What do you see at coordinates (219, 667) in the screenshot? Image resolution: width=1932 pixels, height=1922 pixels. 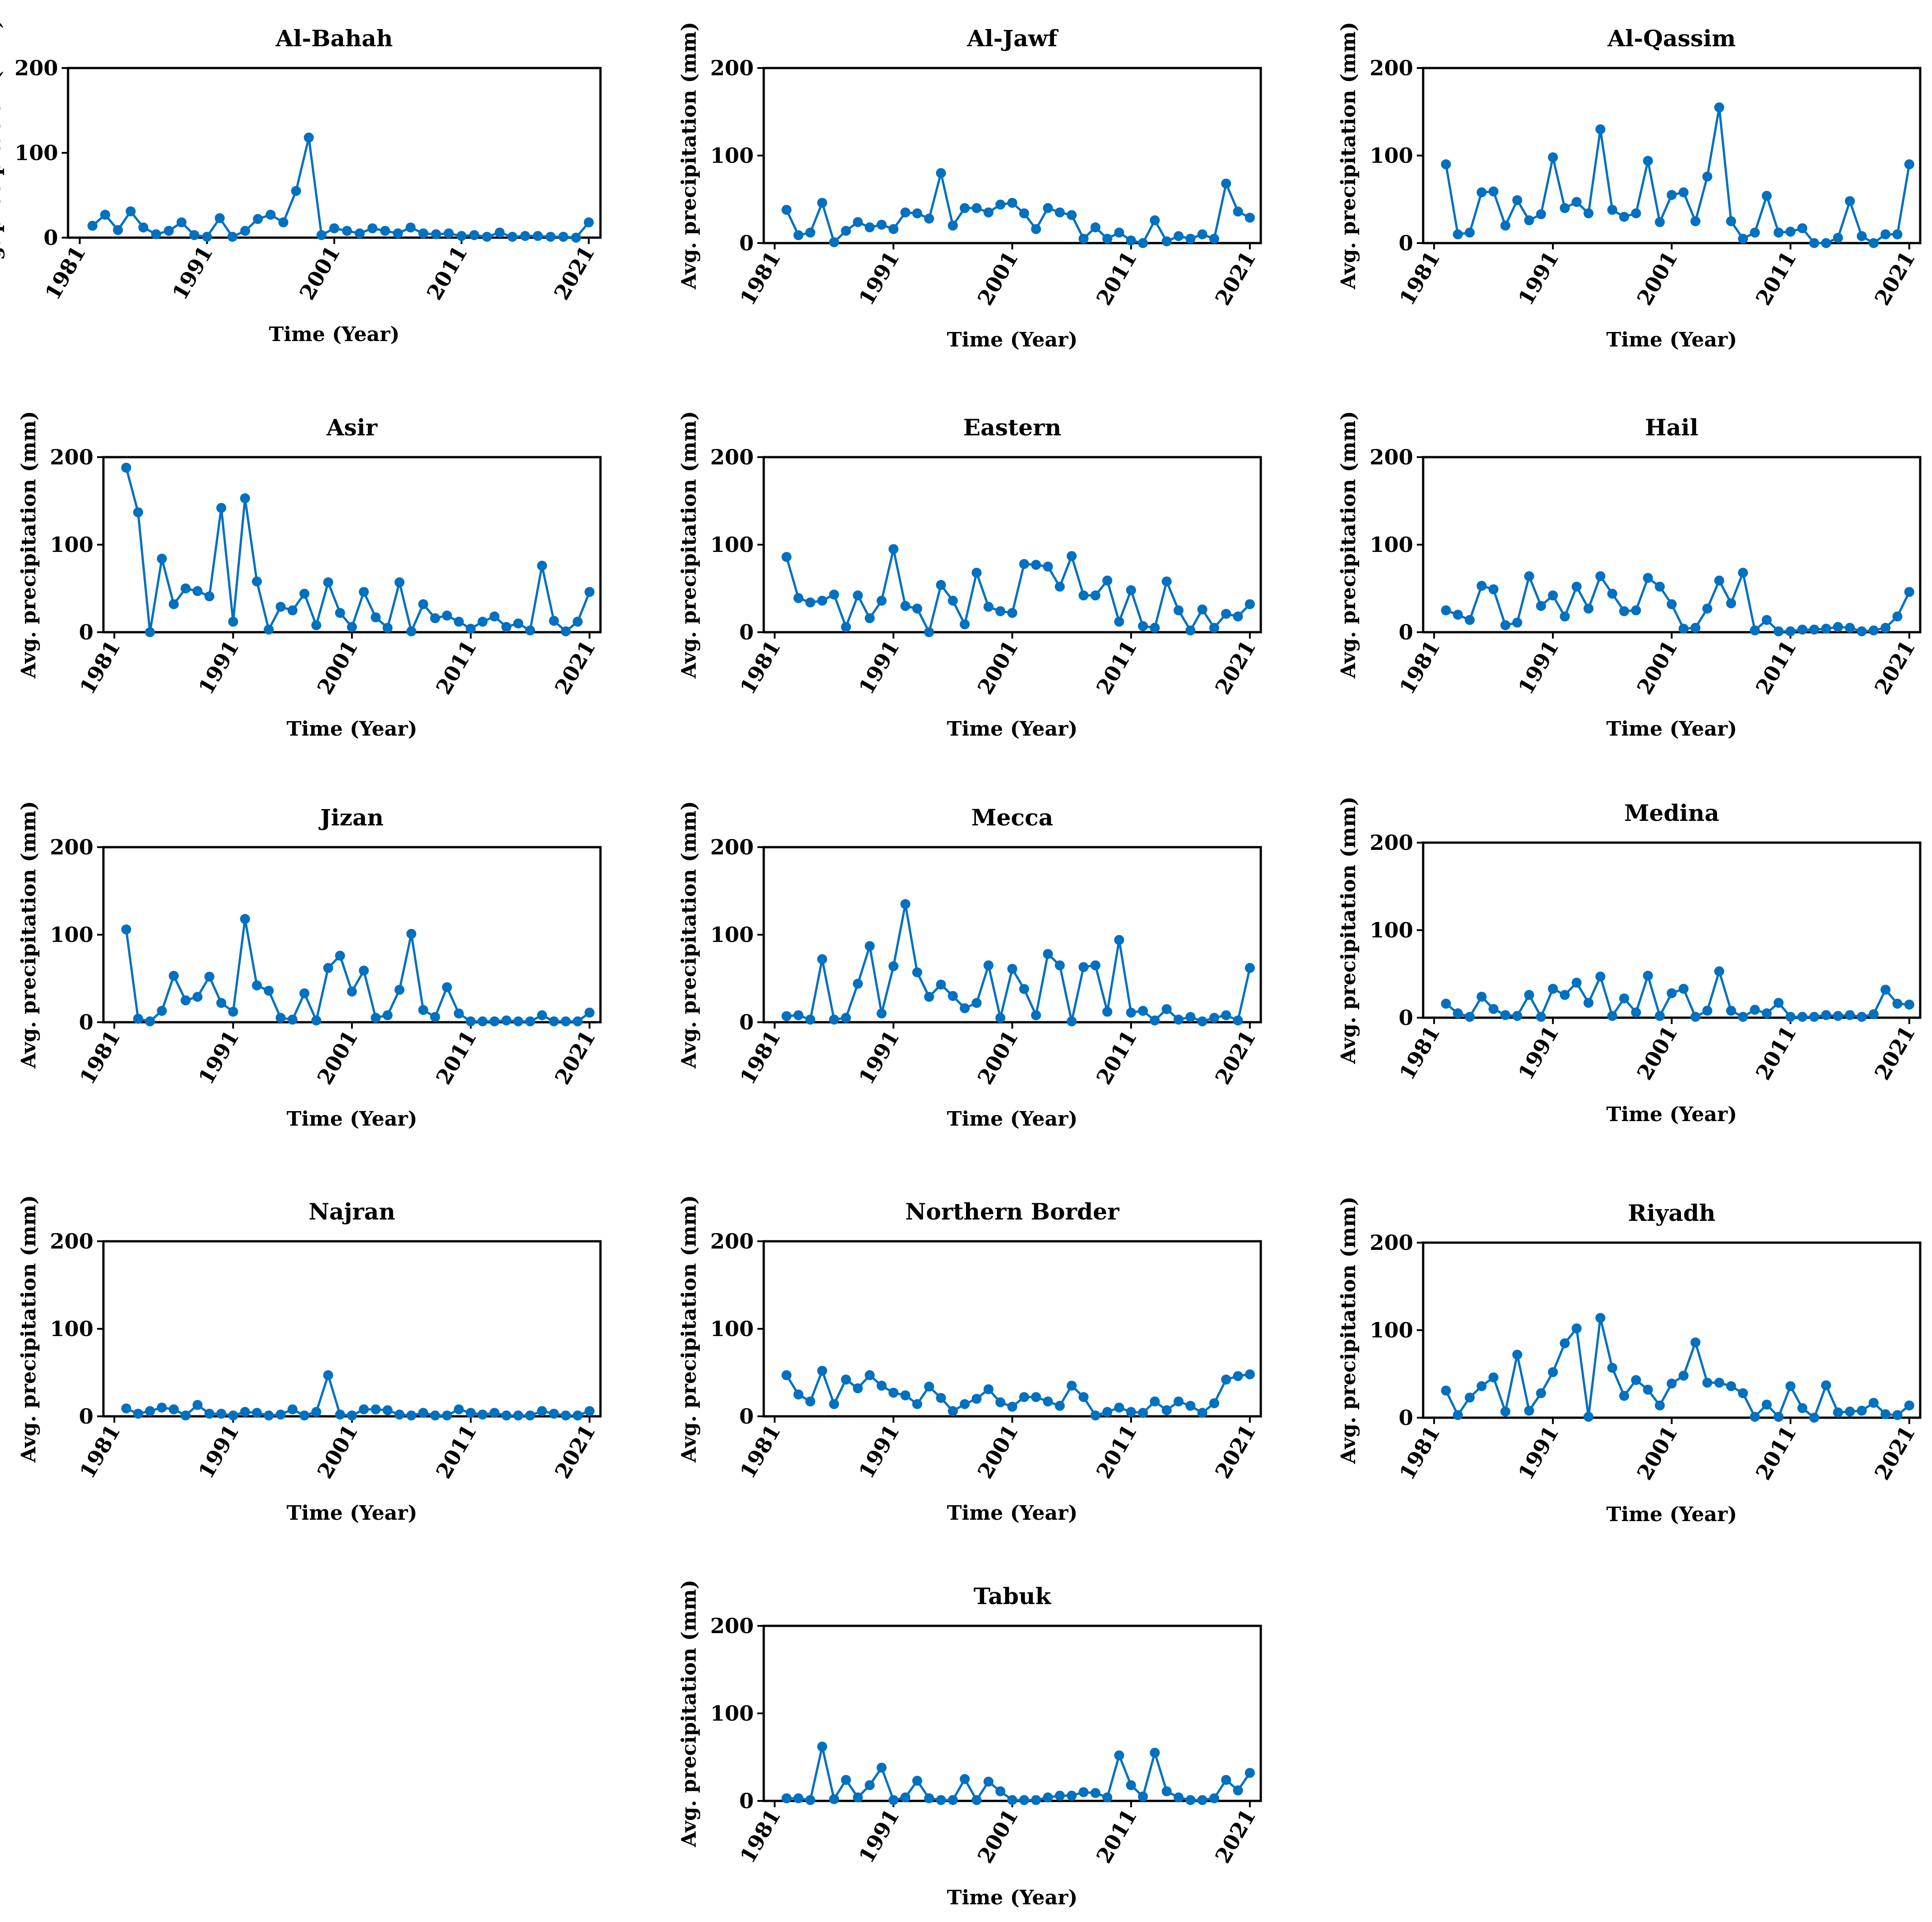 I see `x-tick-label: 1991` at bounding box center [219, 667].